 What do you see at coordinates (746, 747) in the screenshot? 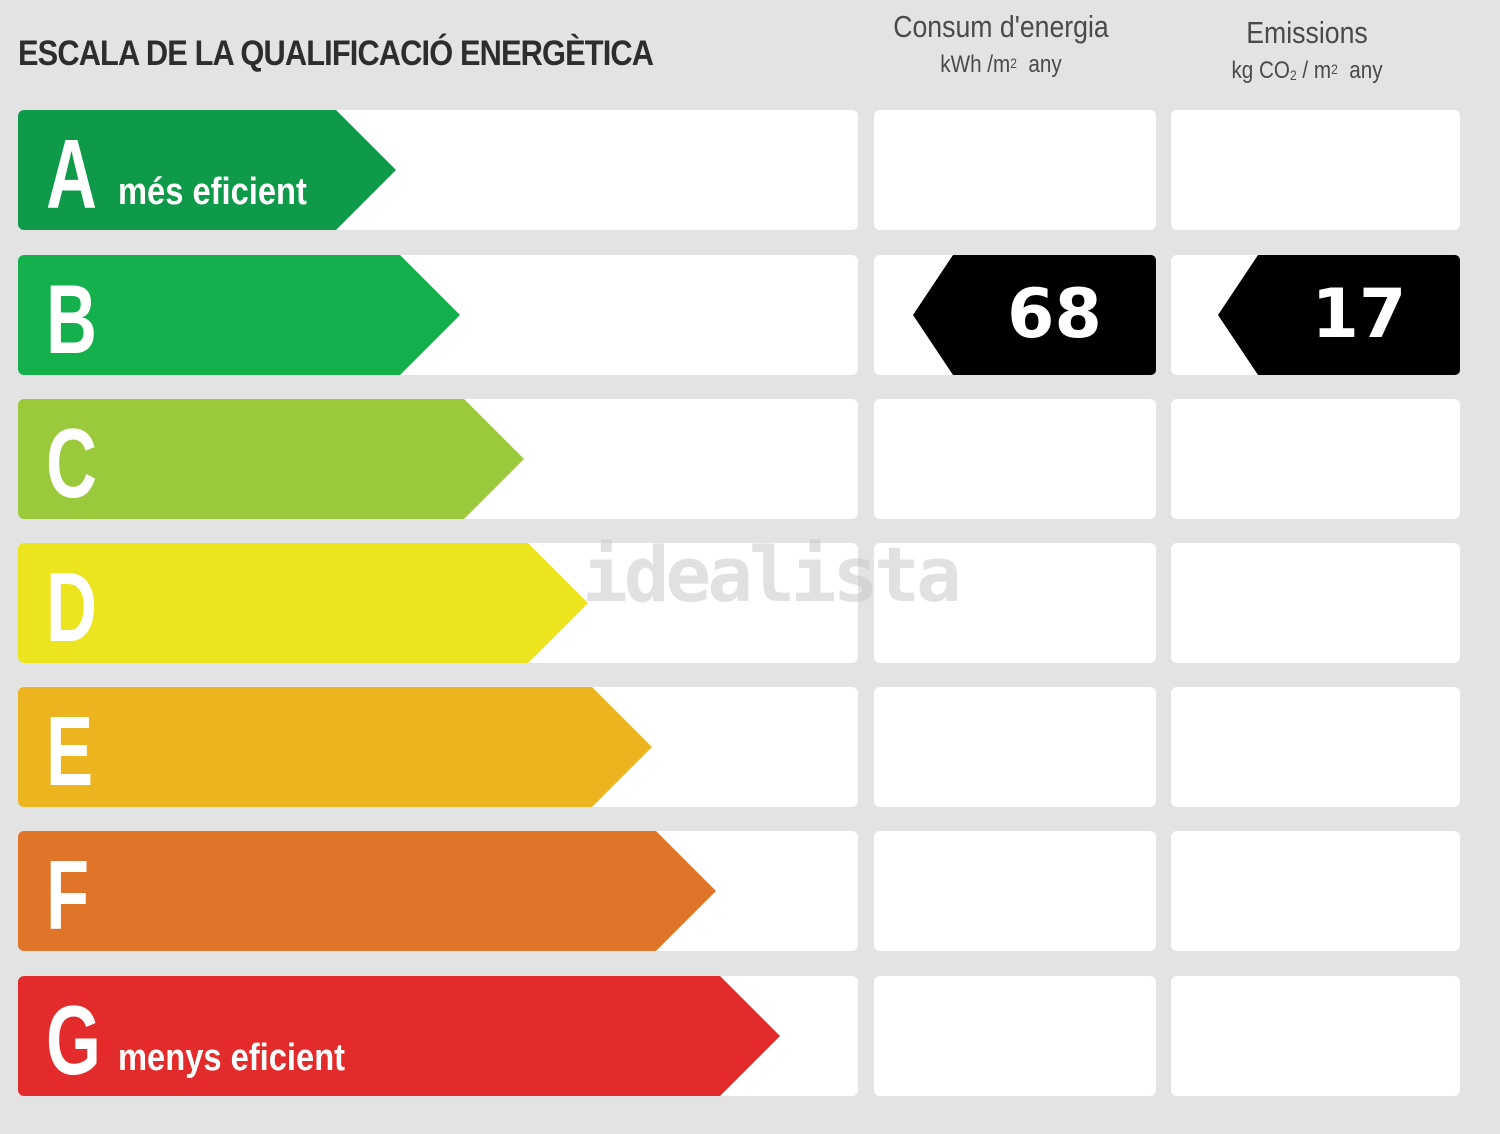
I see `rating-row-e: E` at bounding box center [746, 747].